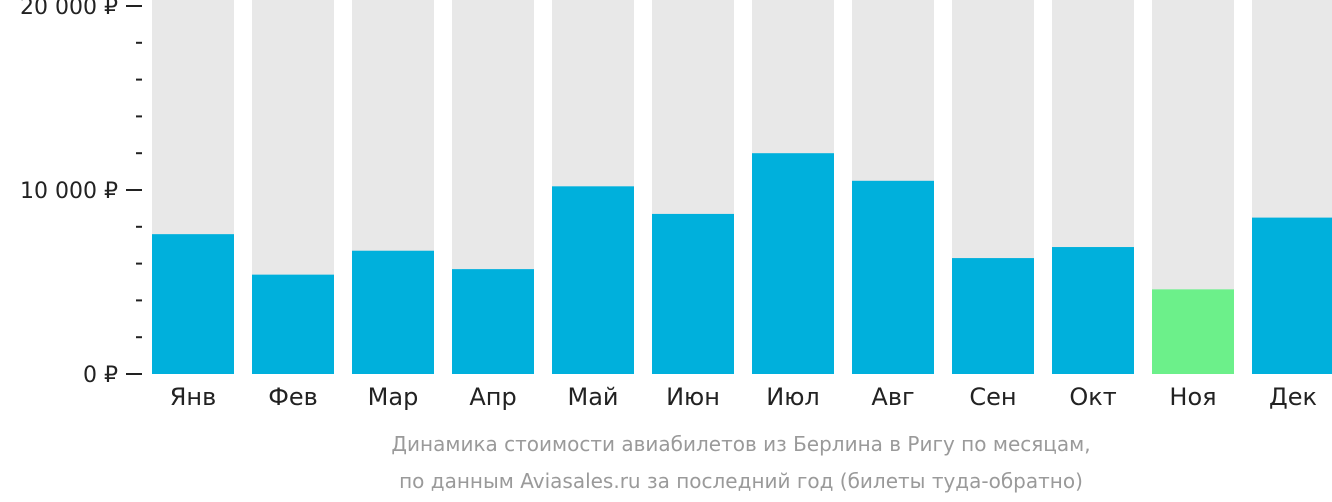 The height and width of the screenshot is (502, 1332). What do you see at coordinates (100, 375) in the screenshot?
I see `y-tick-label: 0 ₽` at bounding box center [100, 375].